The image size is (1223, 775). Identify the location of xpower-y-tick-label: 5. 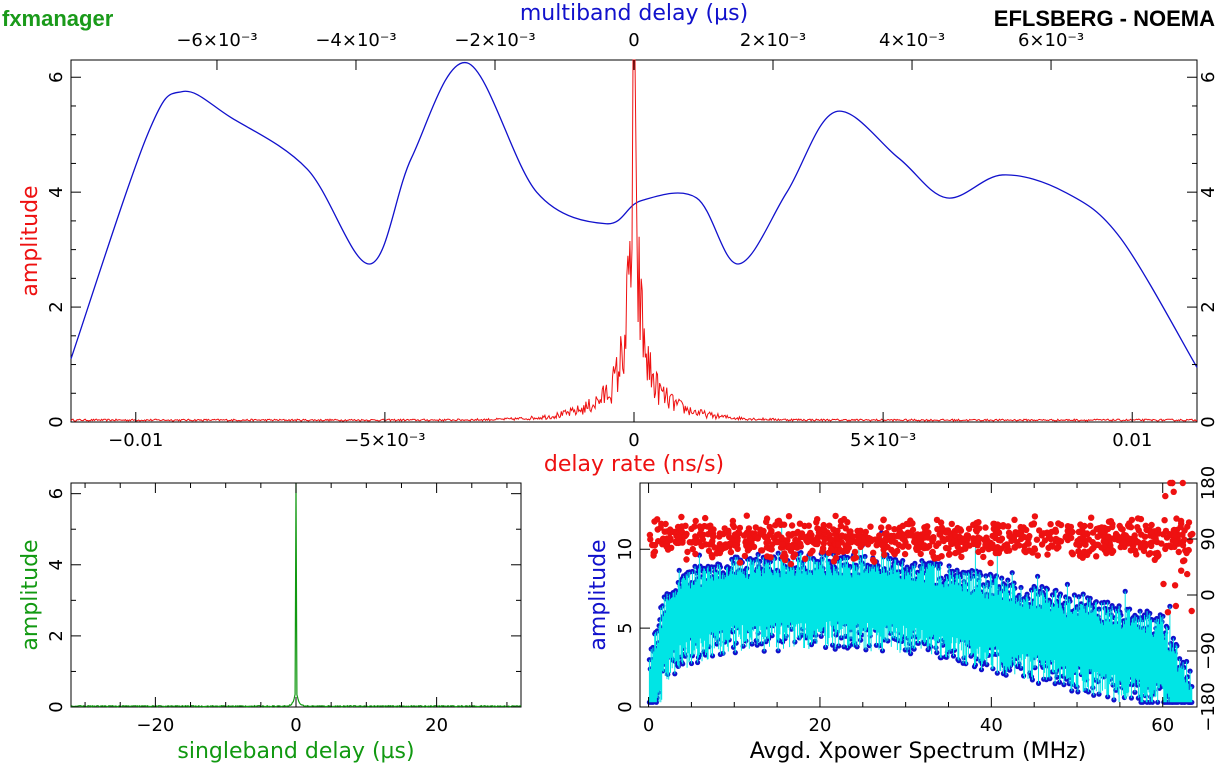
(625, 627).